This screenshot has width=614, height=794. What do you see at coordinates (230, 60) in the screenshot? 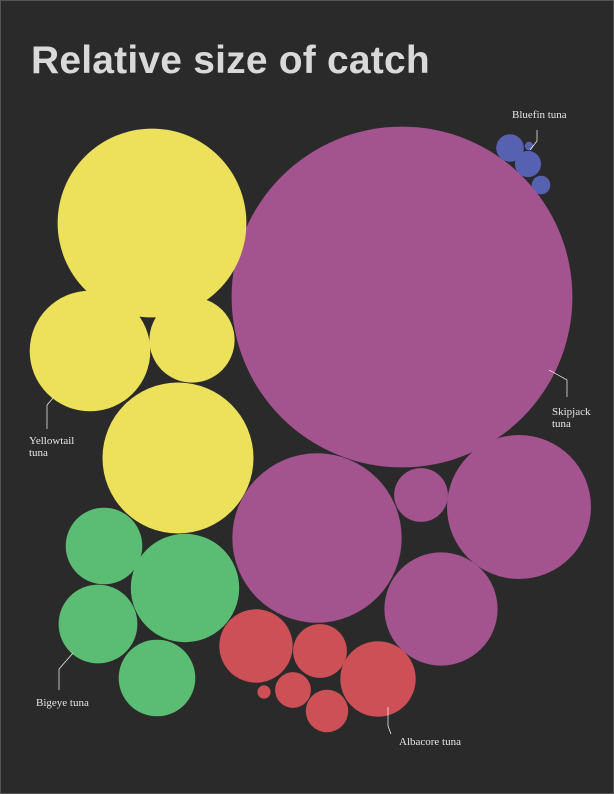
I see `chart-title: Relative size of catch` at bounding box center [230, 60].